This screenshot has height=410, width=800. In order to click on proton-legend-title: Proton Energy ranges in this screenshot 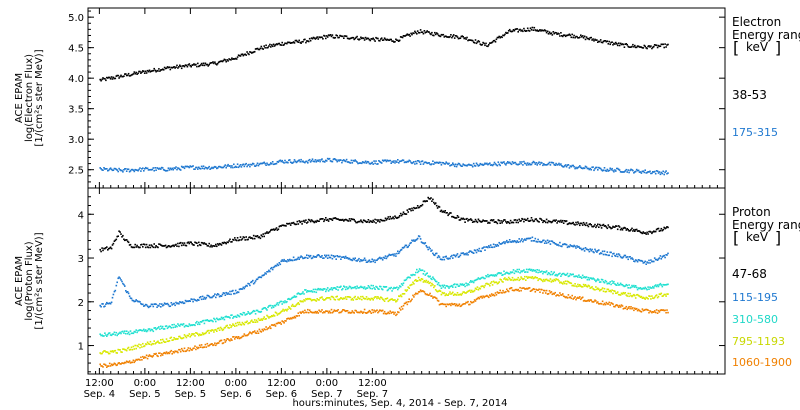, I will do `click(766, 219)`.